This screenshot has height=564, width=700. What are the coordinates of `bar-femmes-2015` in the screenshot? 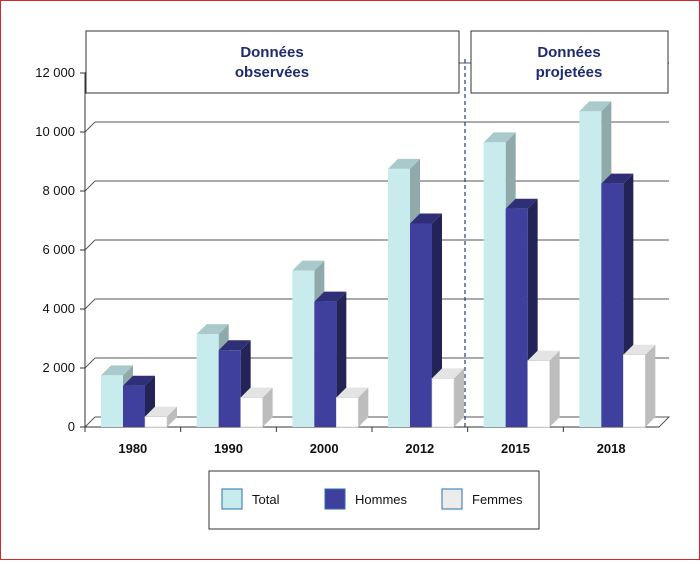 It's located at (543, 389).